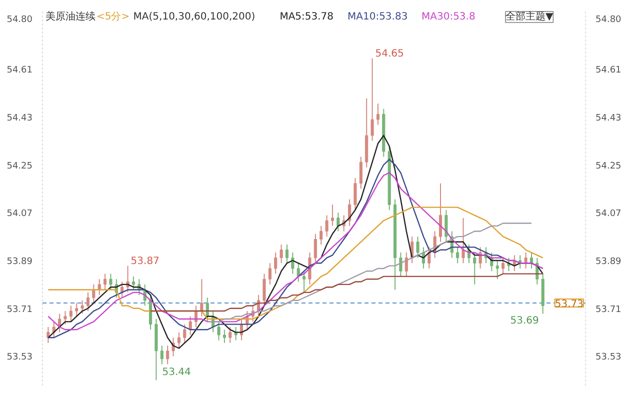 This screenshot has height=399, width=644. I want to click on annotation: MA(5,10,30,60,100,200), so click(194, 17).